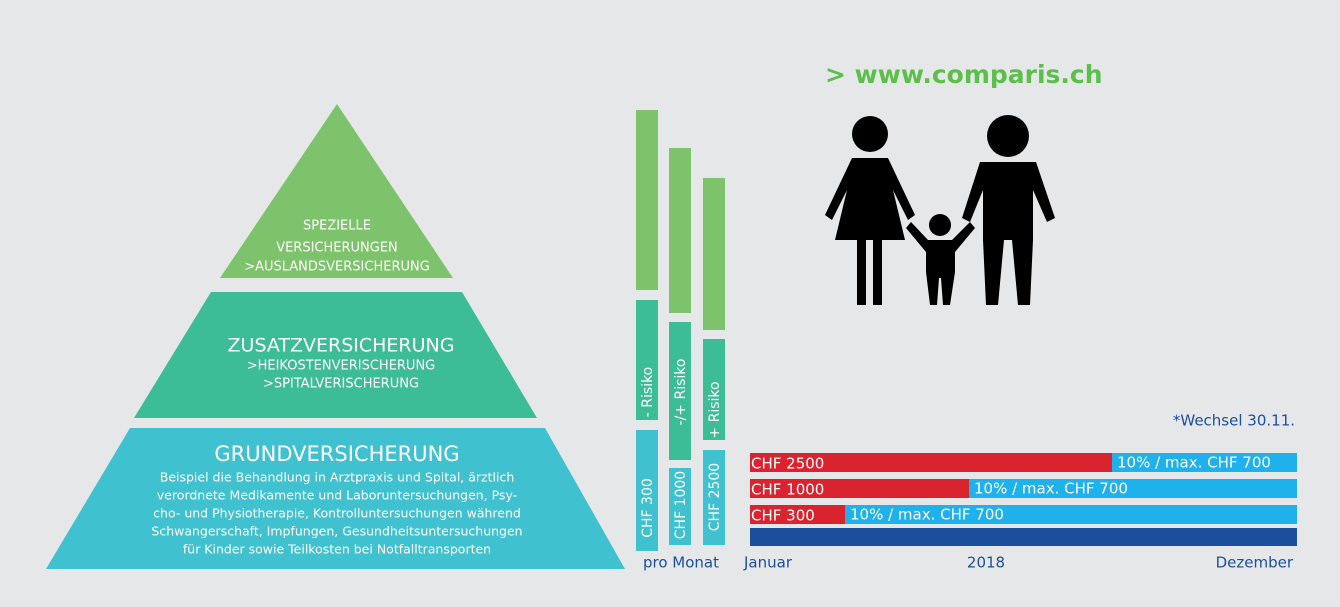 The image size is (1340, 607). Describe the element at coordinates (681, 563) in the screenshot. I see `columns-caption: pro Monat` at that location.